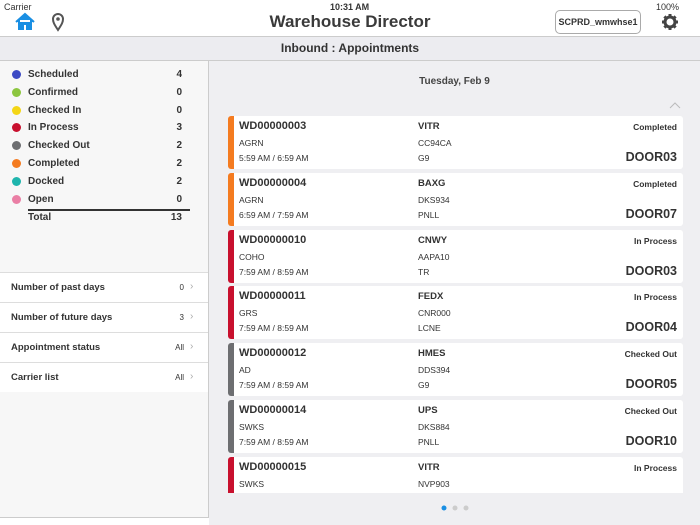 The height and width of the screenshot is (525, 700). I want to click on battery: 100%, so click(668, 7).